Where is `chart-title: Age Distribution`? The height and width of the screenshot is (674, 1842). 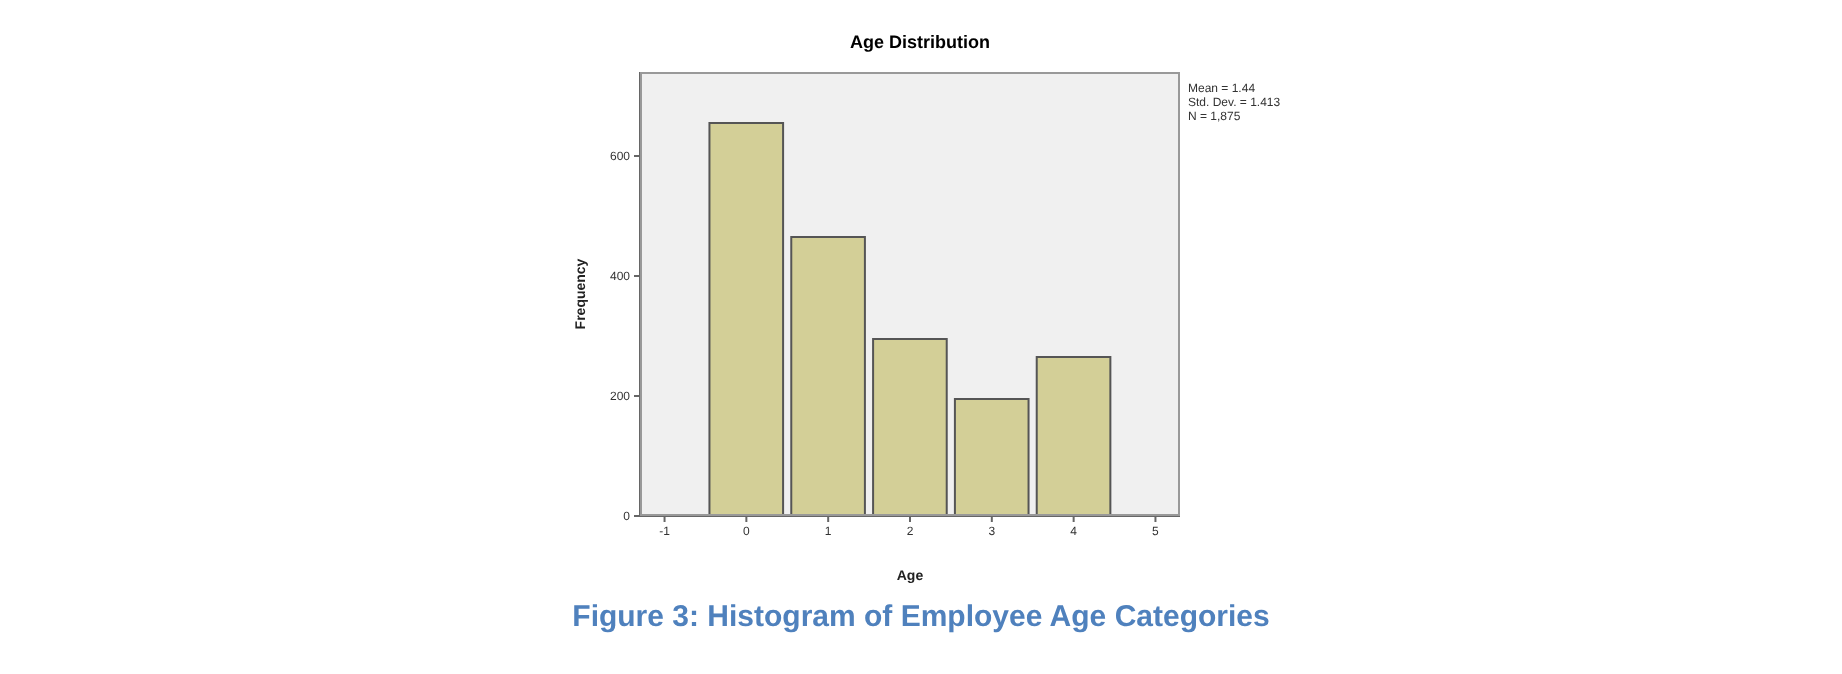
chart-title: Age Distribution is located at coordinates (920, 43).